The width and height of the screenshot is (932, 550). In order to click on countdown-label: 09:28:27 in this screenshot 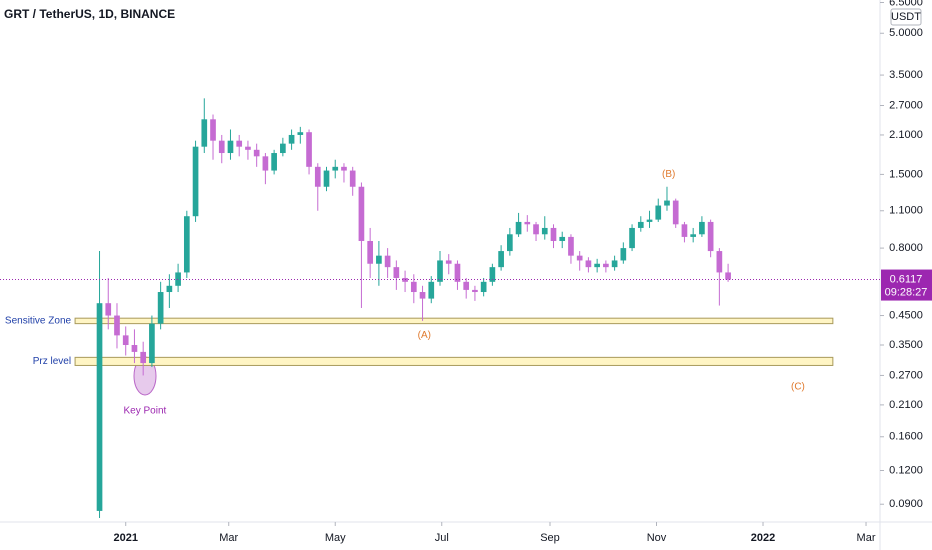, I will do `click(906, 292)`.